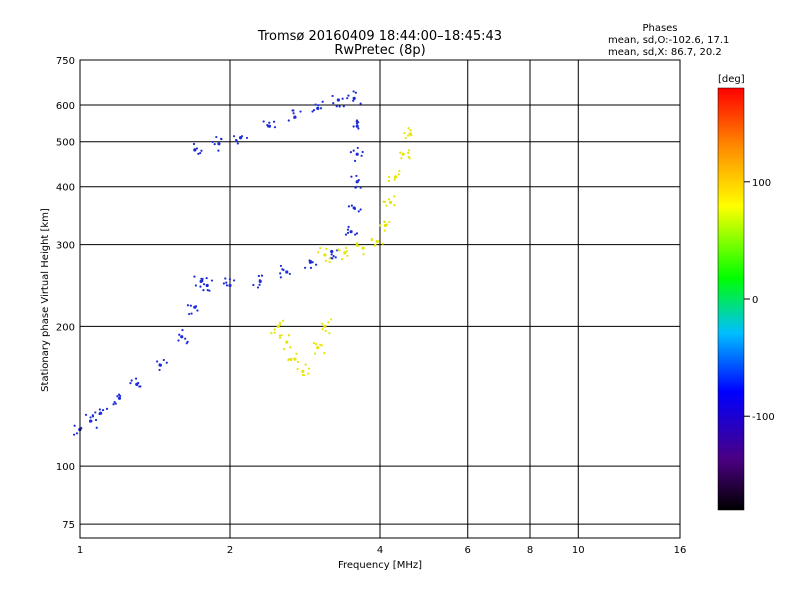  I want to click on x-tick-label: 8, so click(530, 550).